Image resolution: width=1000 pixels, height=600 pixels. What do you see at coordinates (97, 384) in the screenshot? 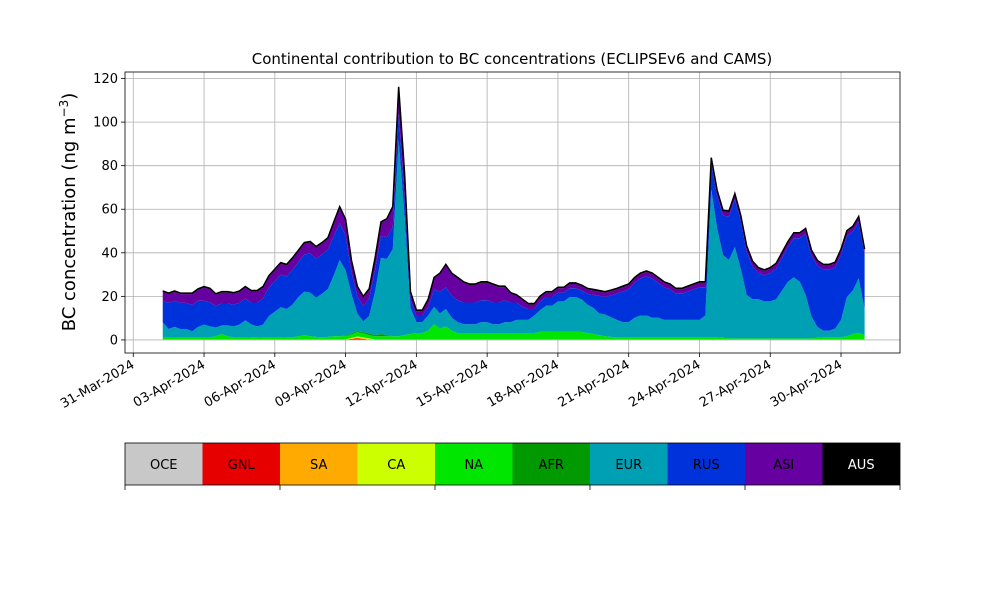
I see `x-tick-label: 31-Mar-2024` at bounding box center [97, 384].